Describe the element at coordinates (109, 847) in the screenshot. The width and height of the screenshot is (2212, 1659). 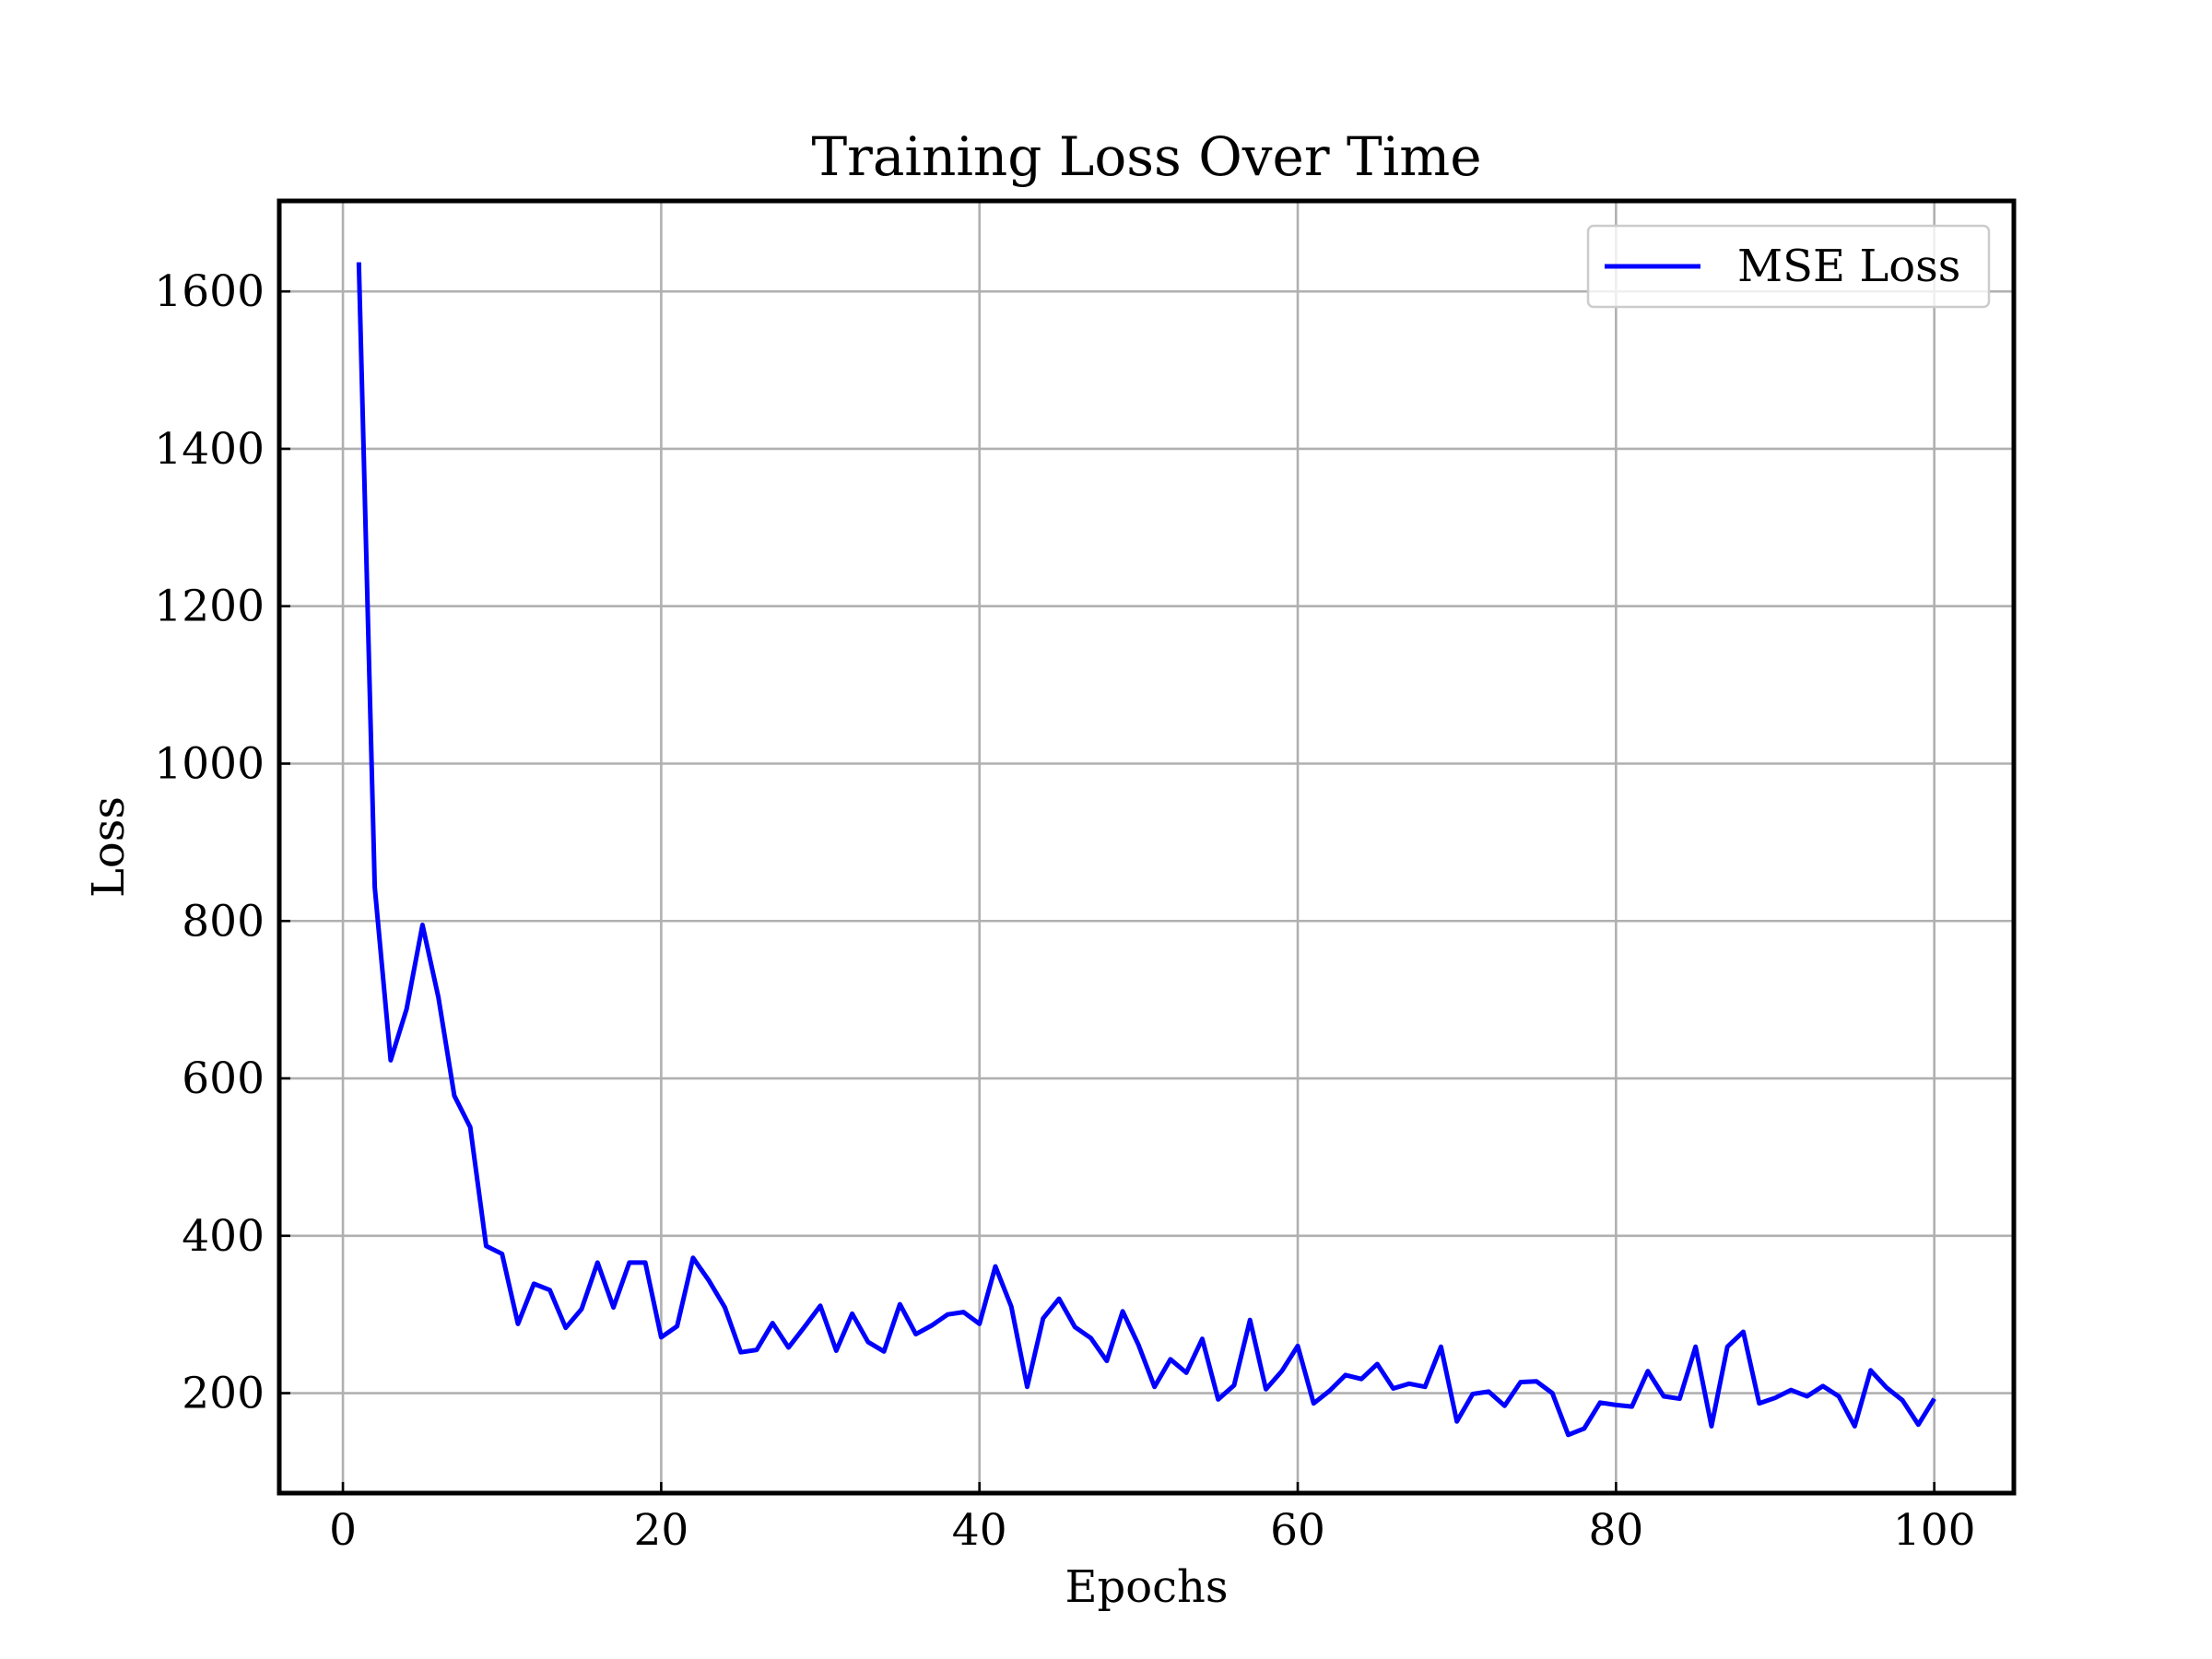
I see `y-axis-label: Loss` at that location.